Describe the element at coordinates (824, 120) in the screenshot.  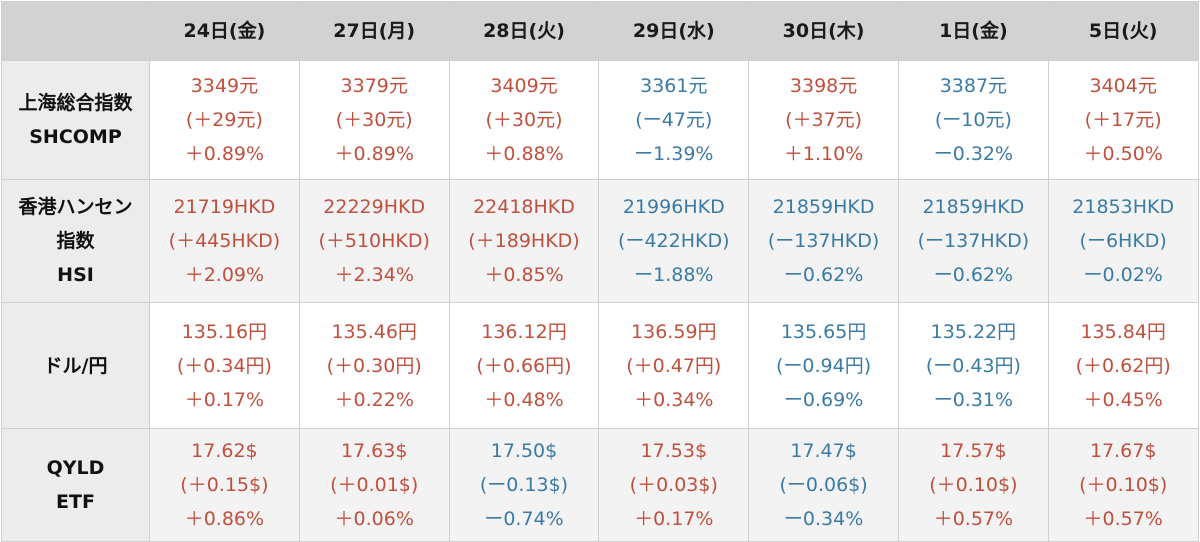
I see `price-change: (＋37元)` at that location.